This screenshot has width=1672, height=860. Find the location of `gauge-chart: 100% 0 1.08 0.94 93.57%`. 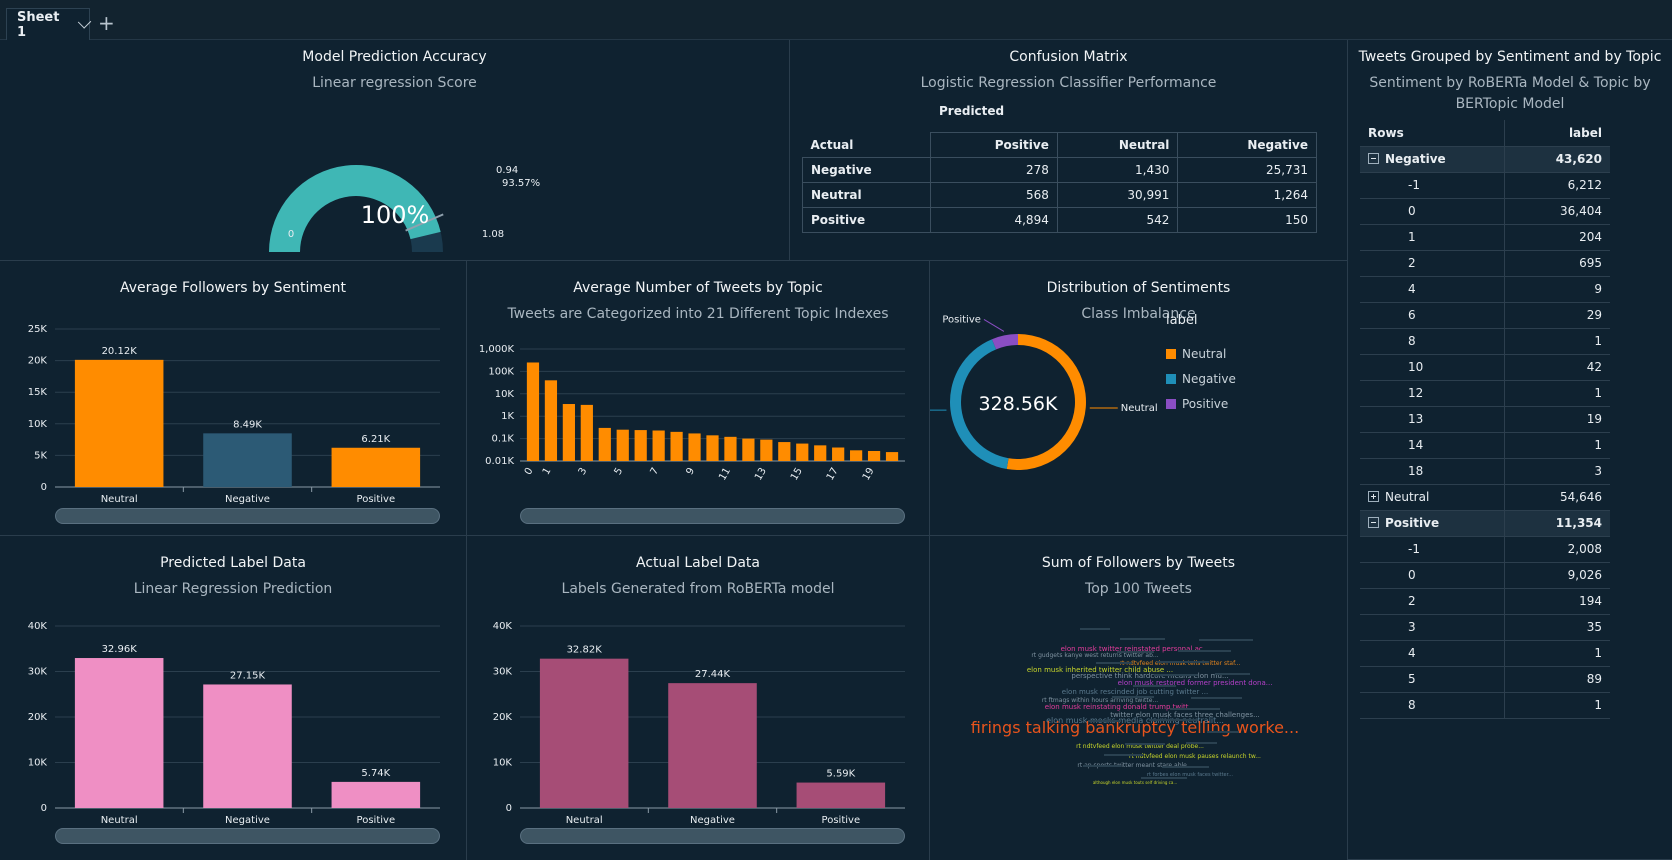

gauge-chart: 100% 0 1.08 0.94 93.57% is located at coordinates (404, 208).